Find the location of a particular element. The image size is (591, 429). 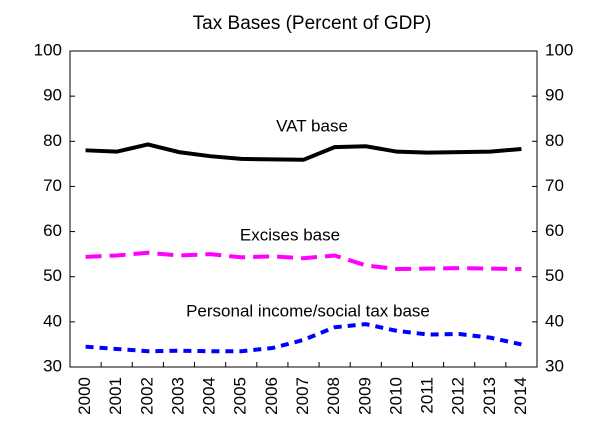

y-tick-label: 50 is located at coordinates (52, 275).